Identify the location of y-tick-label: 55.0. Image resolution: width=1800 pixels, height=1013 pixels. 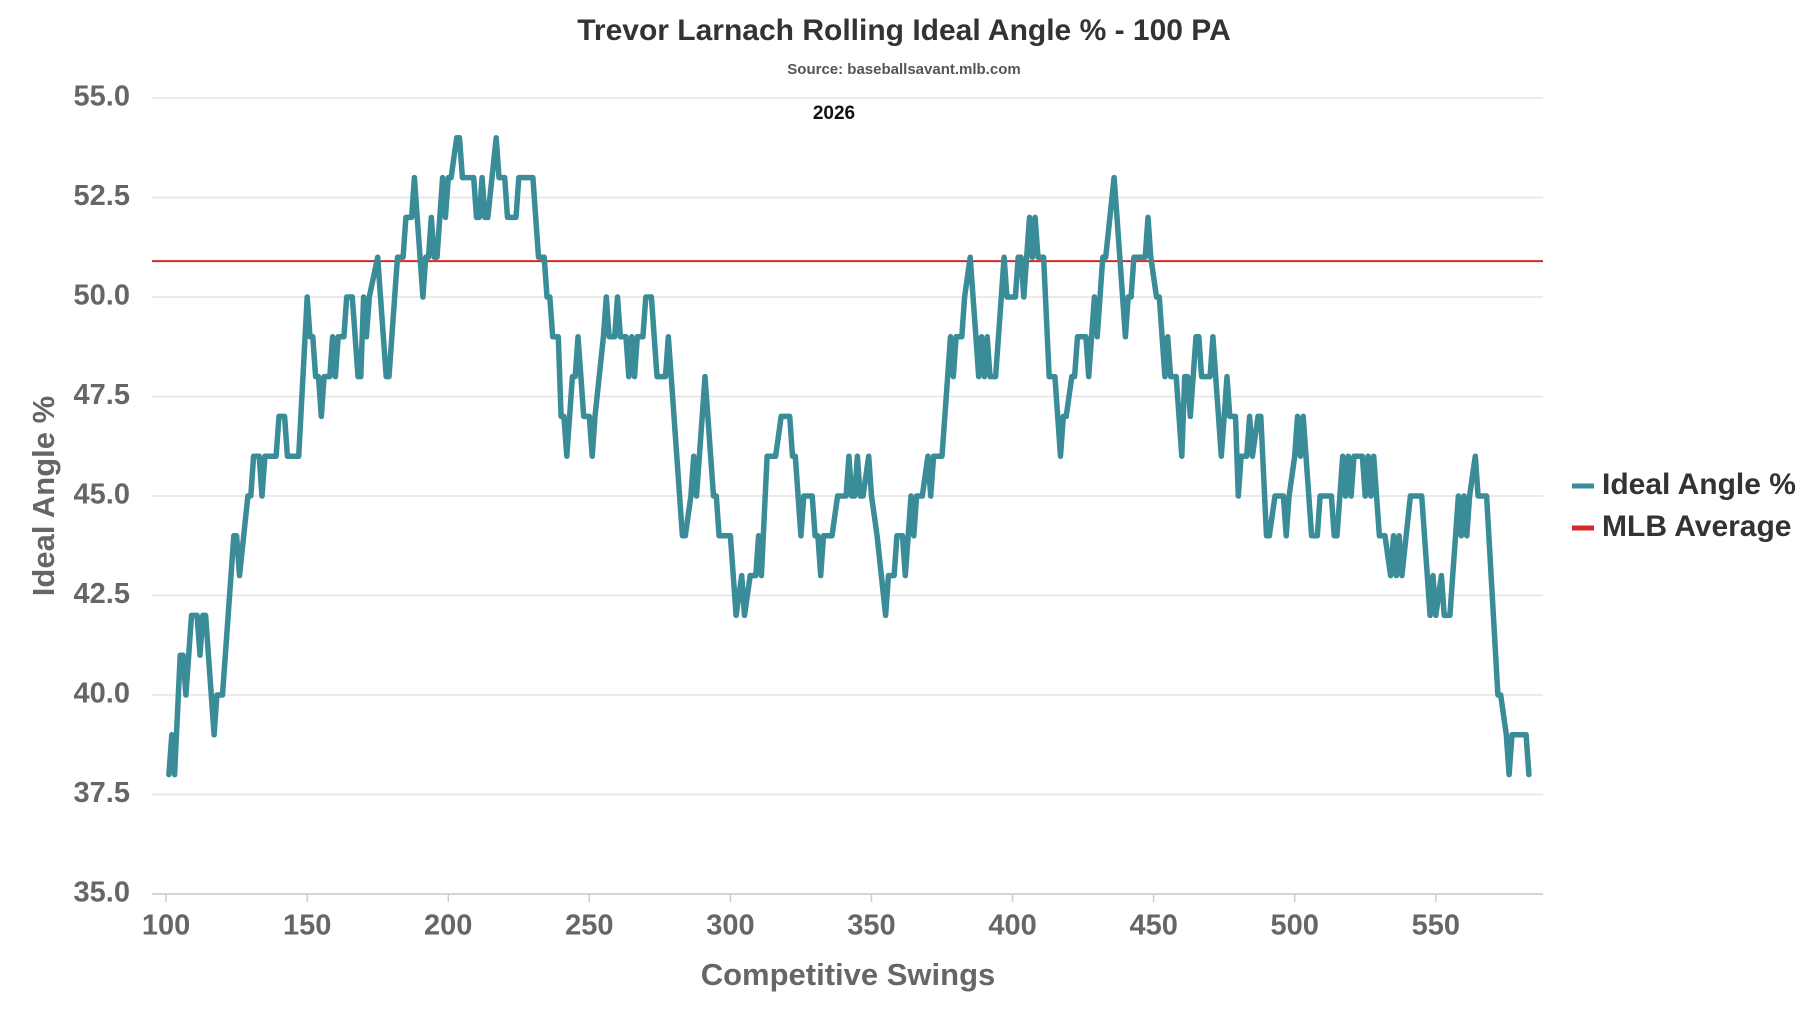
(102, 97).